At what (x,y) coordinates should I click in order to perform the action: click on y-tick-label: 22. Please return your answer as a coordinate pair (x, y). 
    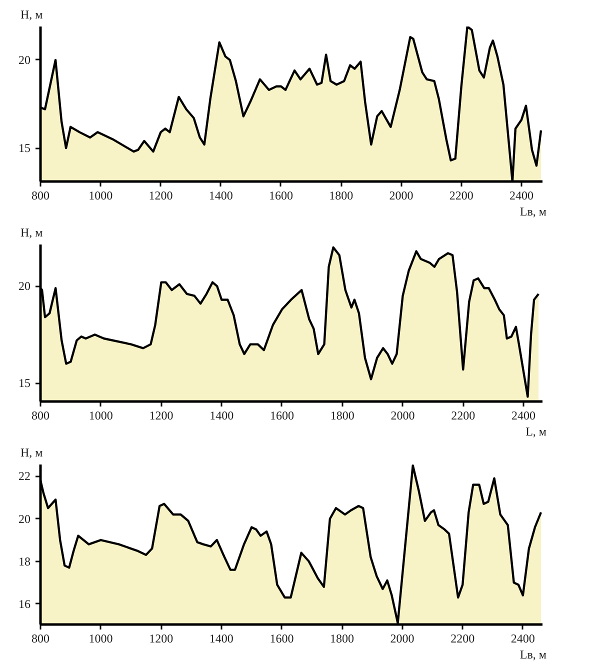
    Looking at the image, I should click on (24, 476).